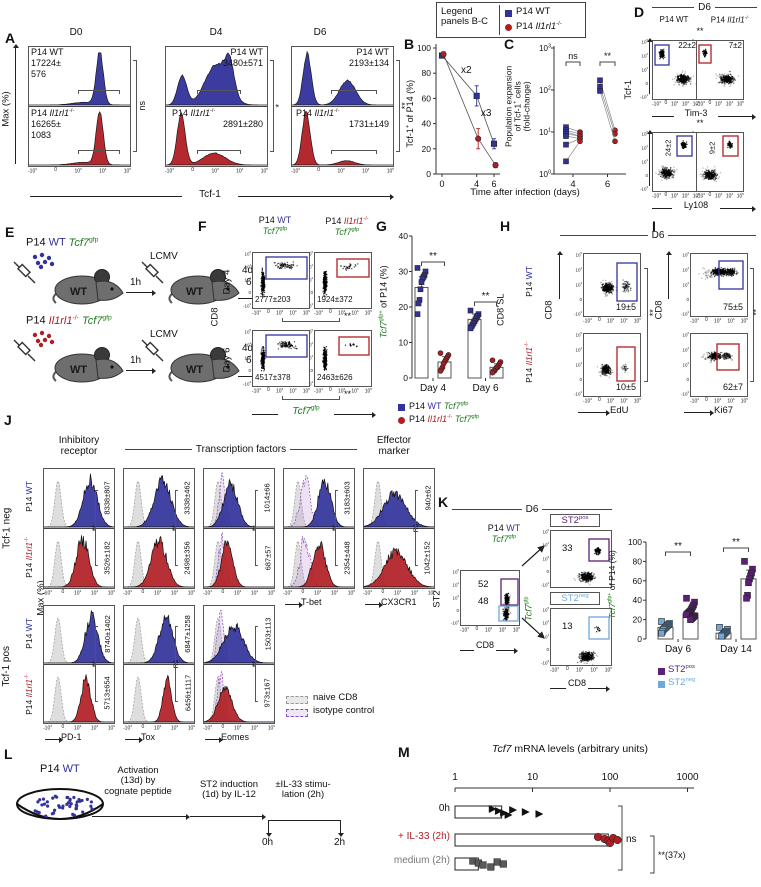 The image size is (761, 887). What do you see at coordinates (628, 90) in the screenshot?
I see `y-axis-label: Tcf-1` at bounding box center [628, 90].